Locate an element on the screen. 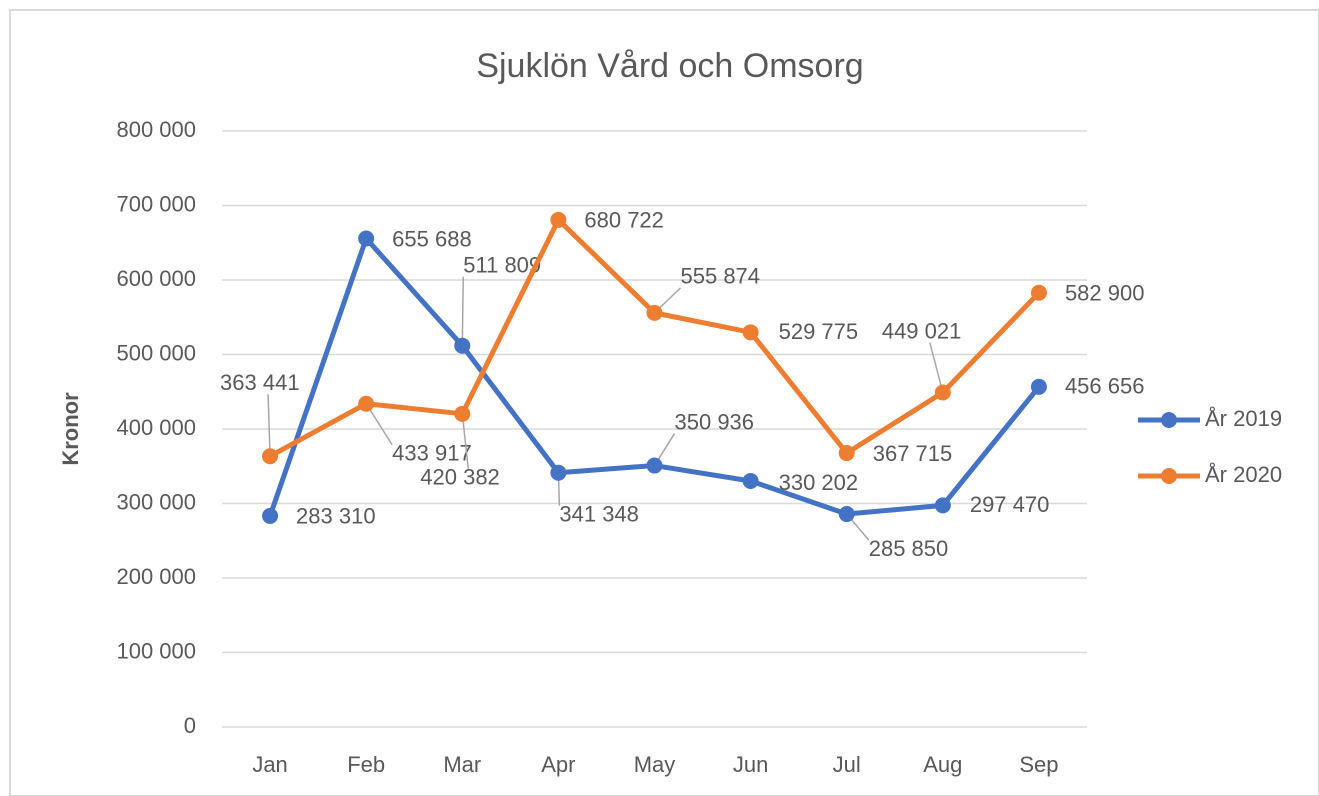  data-label: 283 310 is located at coordinates (336, 516).